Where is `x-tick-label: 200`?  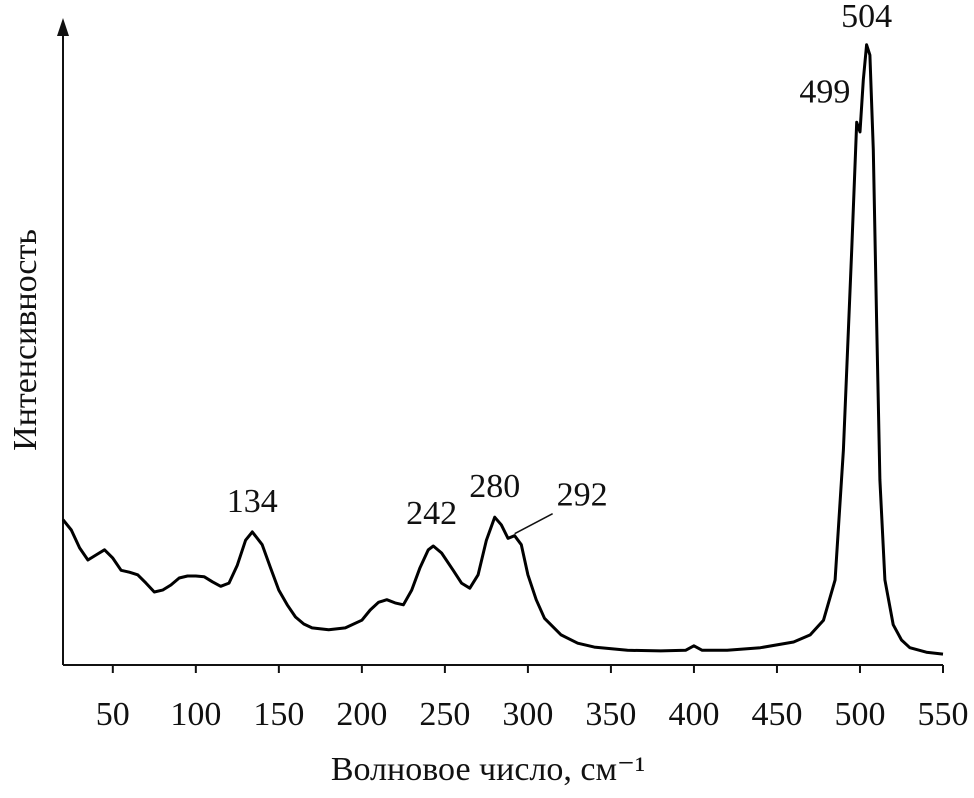
x-tick-label: 200 is located at coordinates (361, 714).